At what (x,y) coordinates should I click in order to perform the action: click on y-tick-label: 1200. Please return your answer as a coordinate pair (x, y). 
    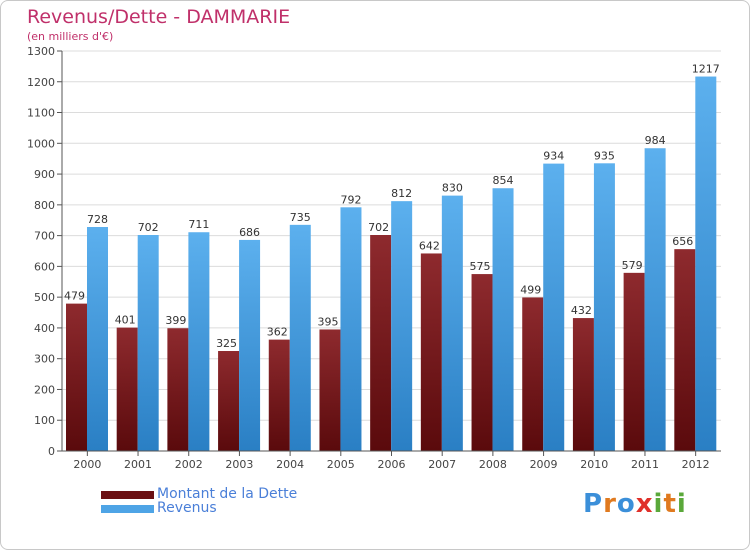
    Looking at the image, I should click on (41, 82).